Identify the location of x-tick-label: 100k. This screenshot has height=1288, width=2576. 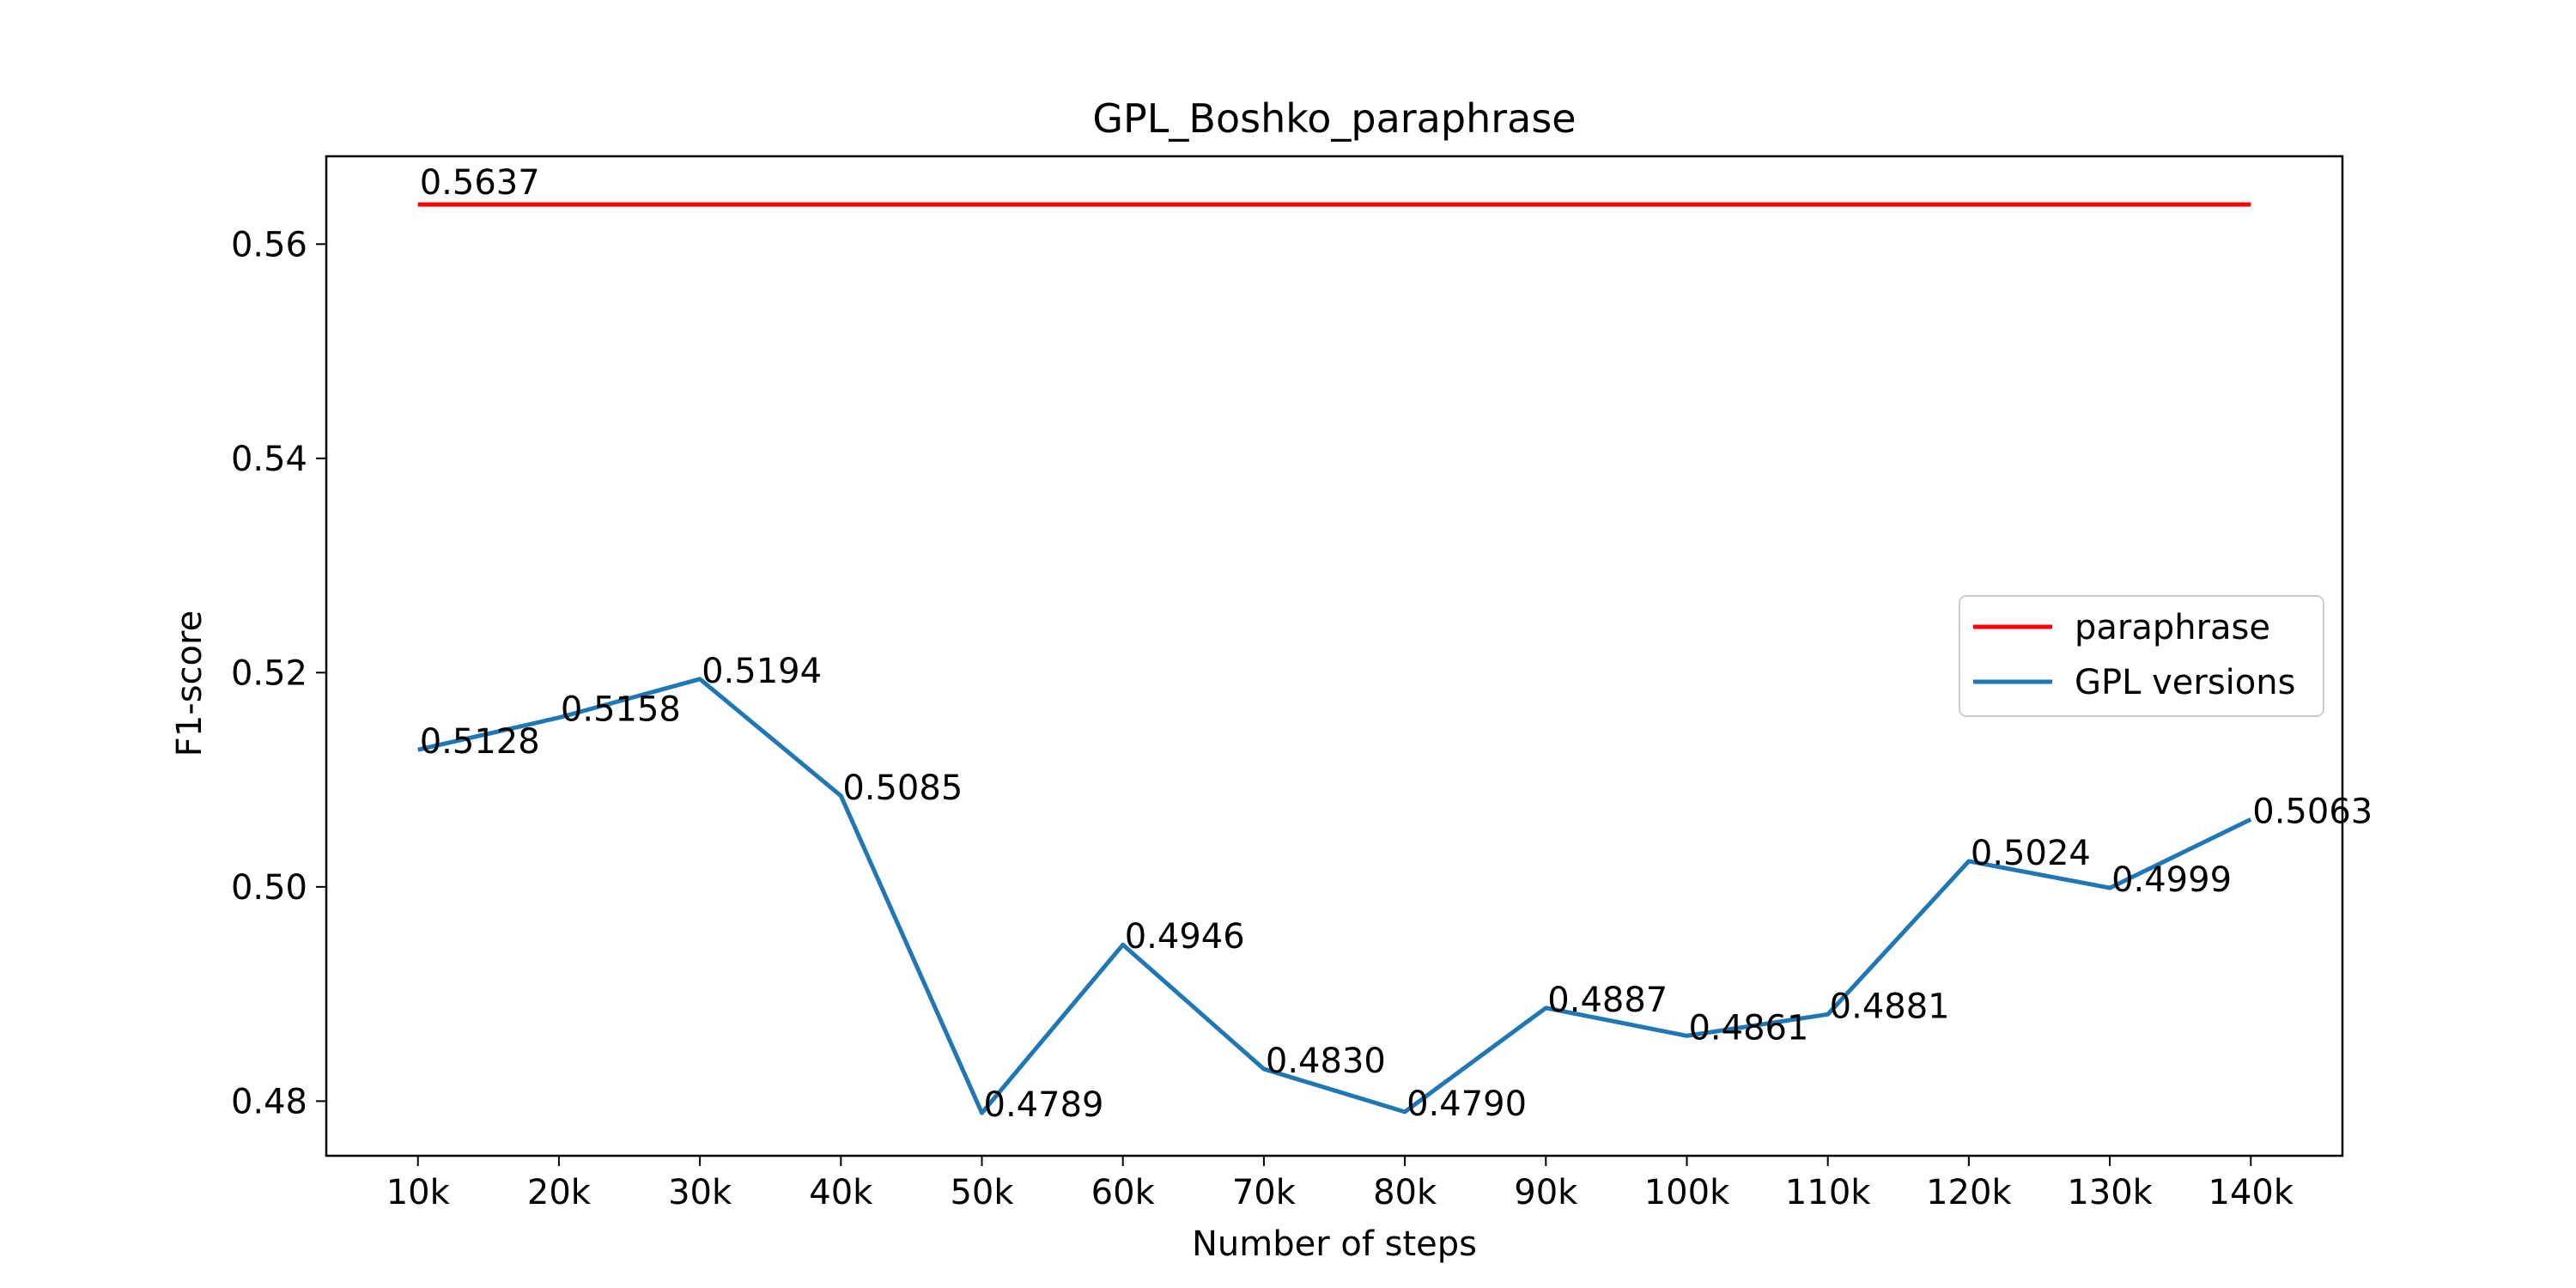
(1687, 1192).